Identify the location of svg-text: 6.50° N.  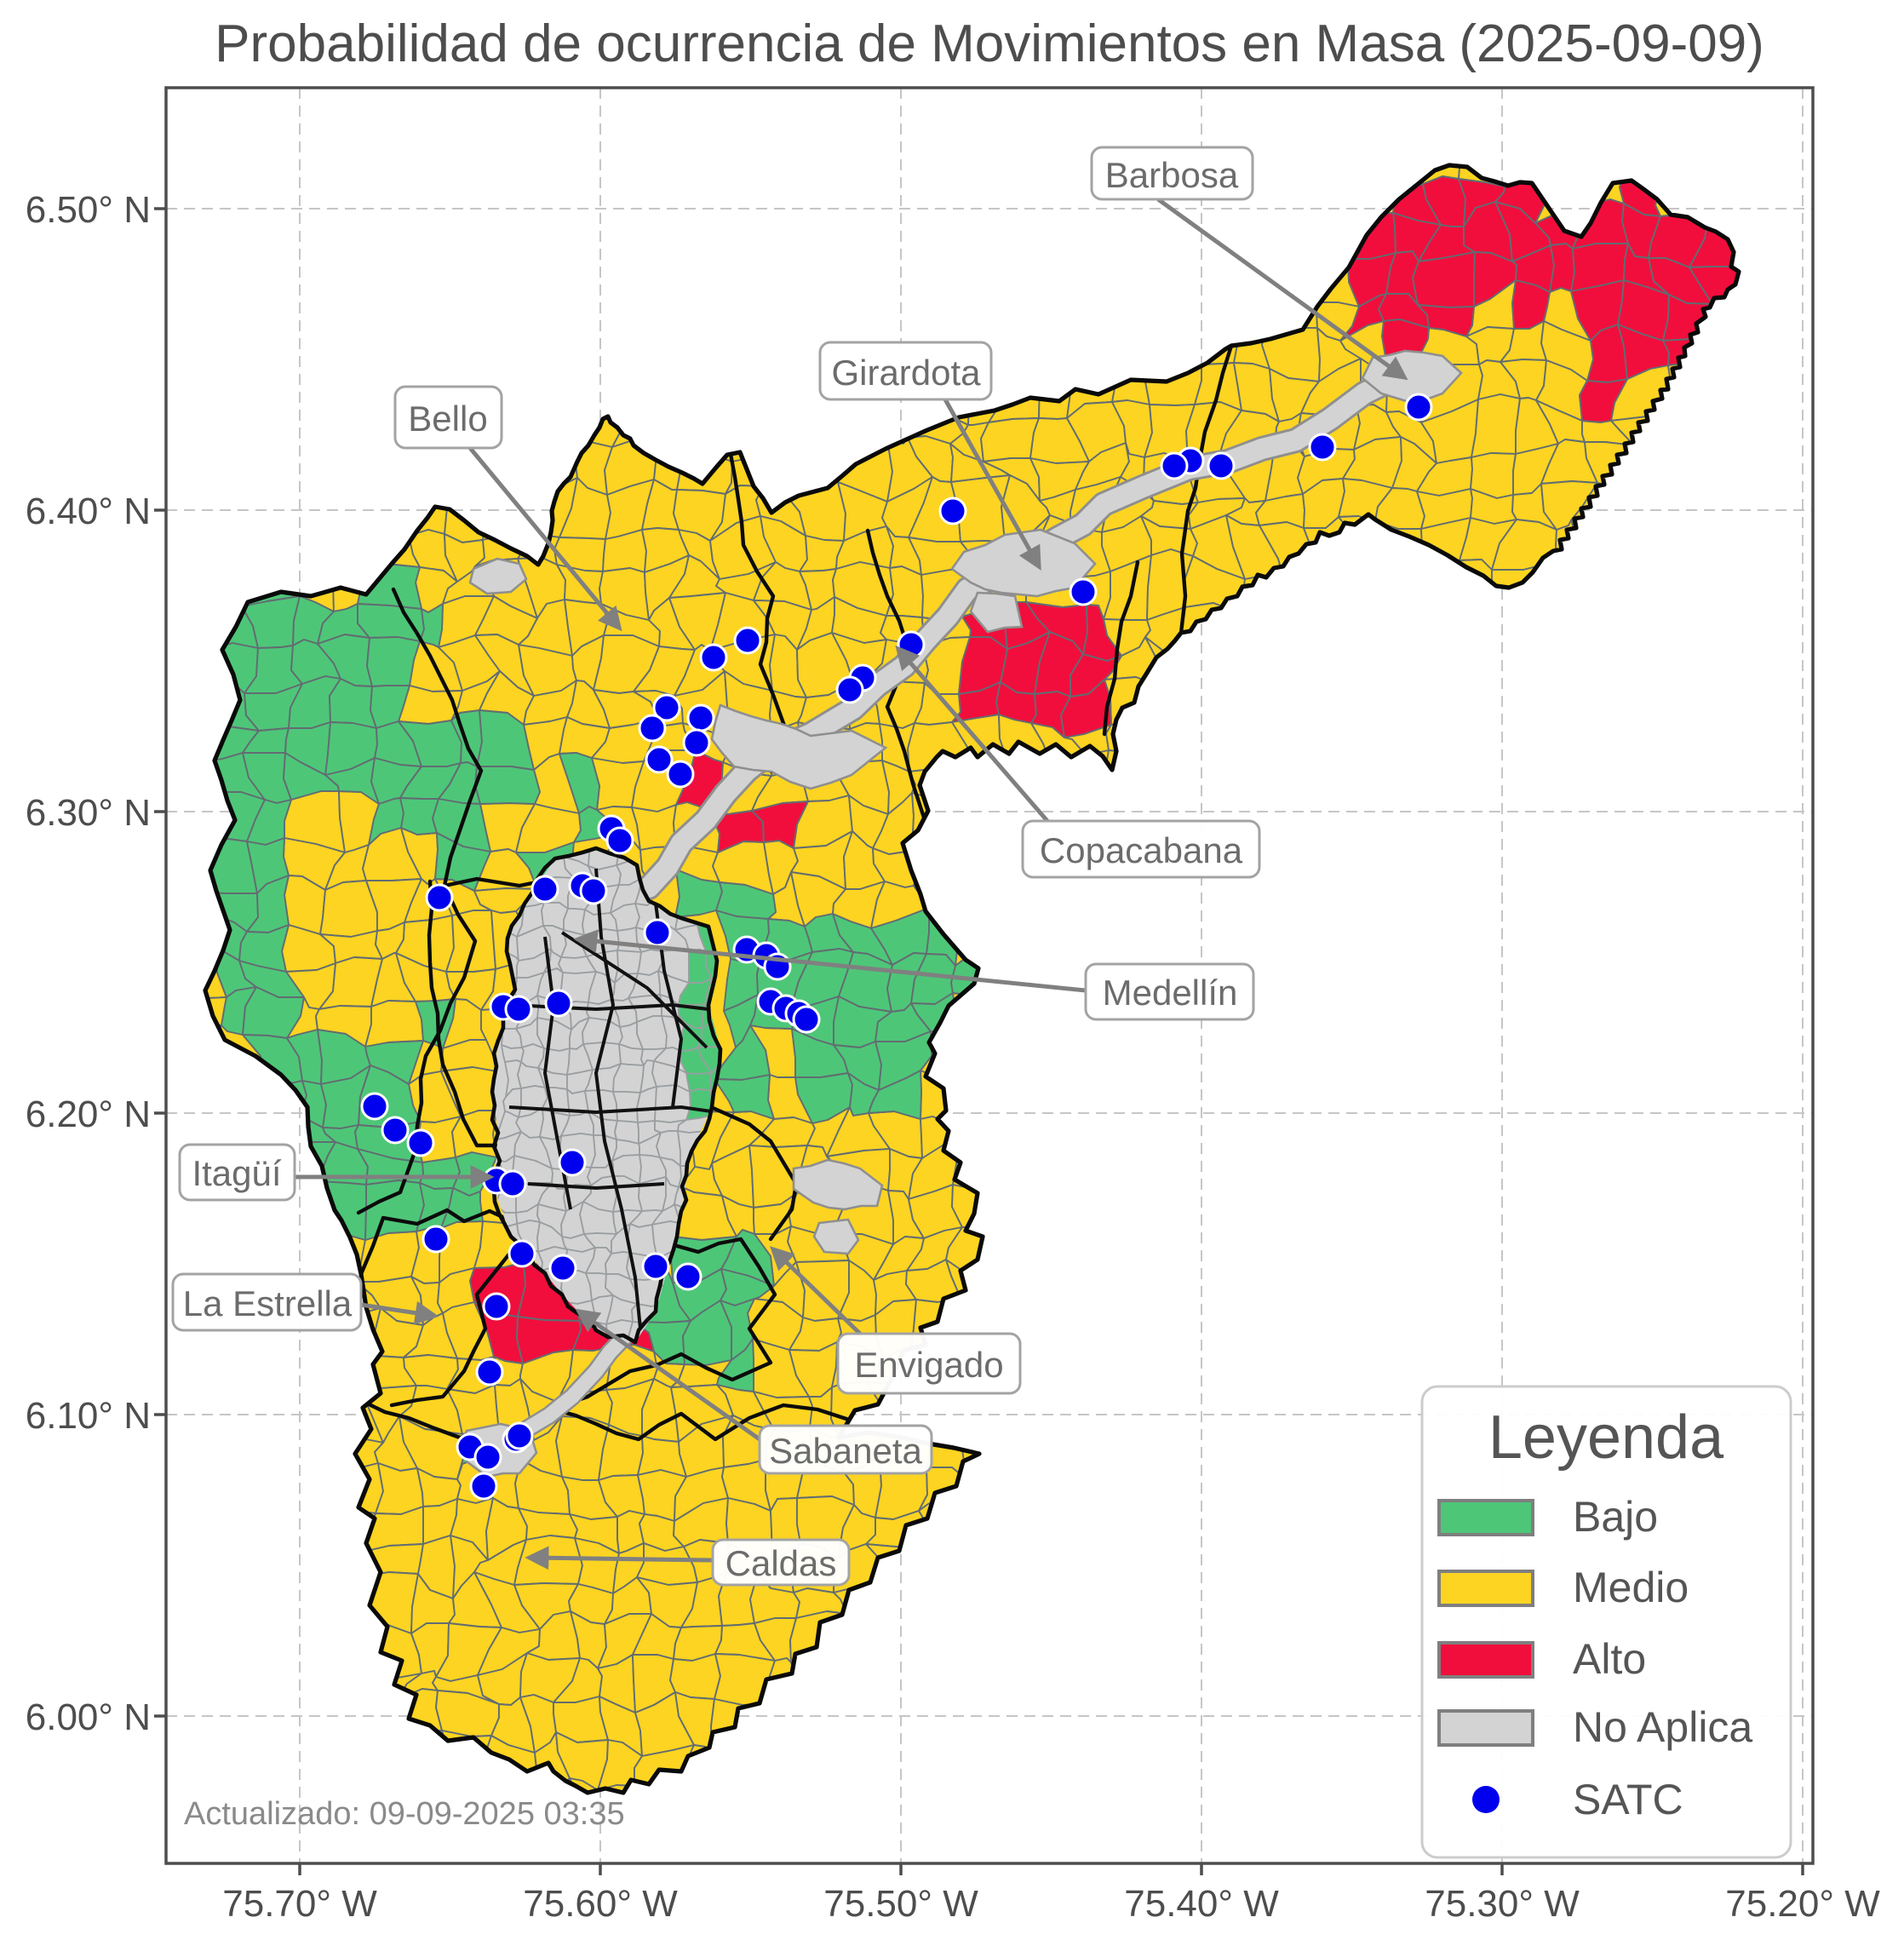
(88, 210).